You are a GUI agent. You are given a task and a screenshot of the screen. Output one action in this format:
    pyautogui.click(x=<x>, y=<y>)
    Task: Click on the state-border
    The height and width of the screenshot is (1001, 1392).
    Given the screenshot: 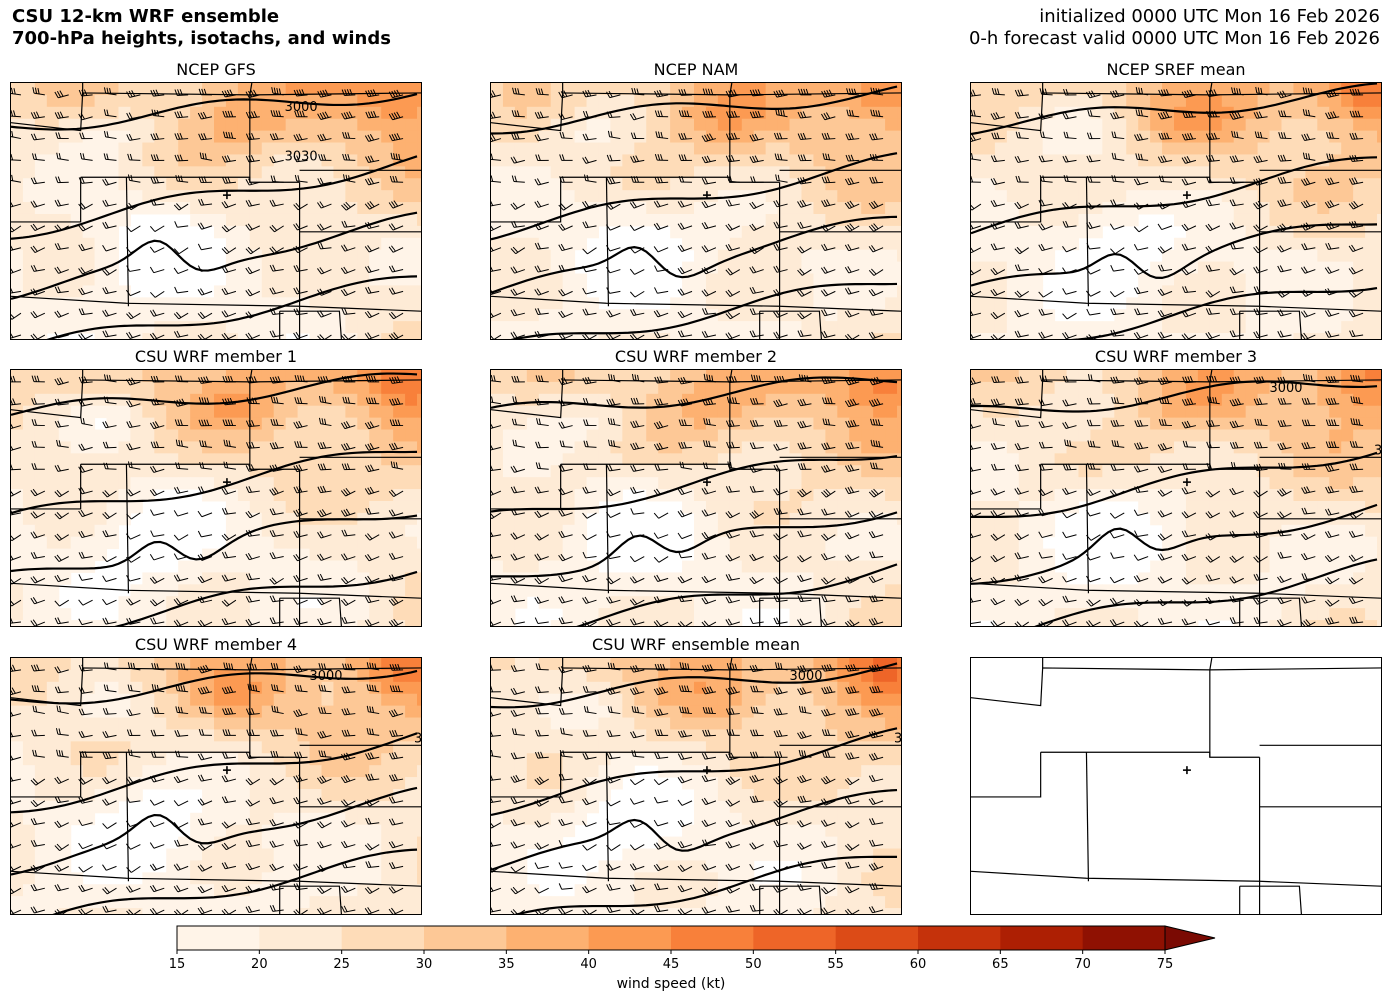 What is the action you would take?
    pyautogui.click(x=46, y=487)
    